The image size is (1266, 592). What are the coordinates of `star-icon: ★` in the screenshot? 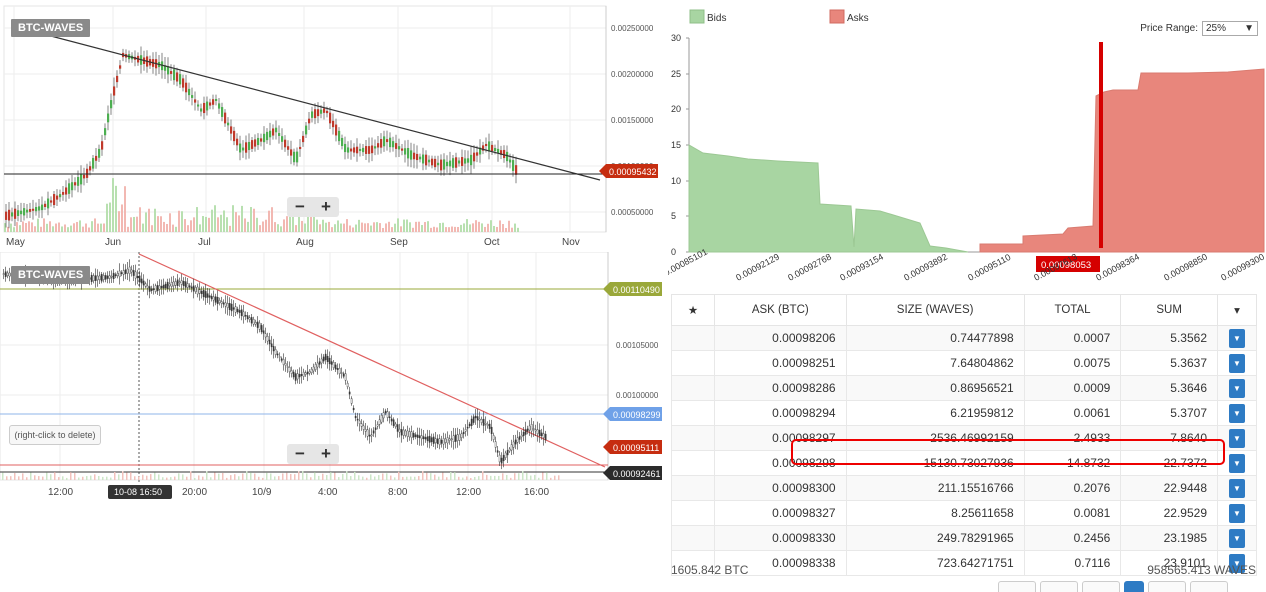 It's located at (693, 310).